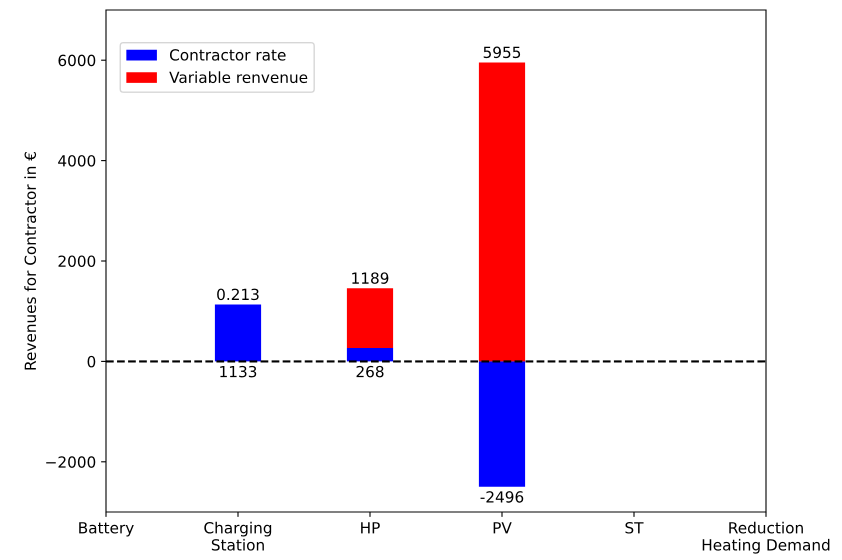 The height and width of the screenshot is (560, 842). Describe the element at coordinates (503, 528) in the screenshot. I see `x-tick-label: PV` at that location.